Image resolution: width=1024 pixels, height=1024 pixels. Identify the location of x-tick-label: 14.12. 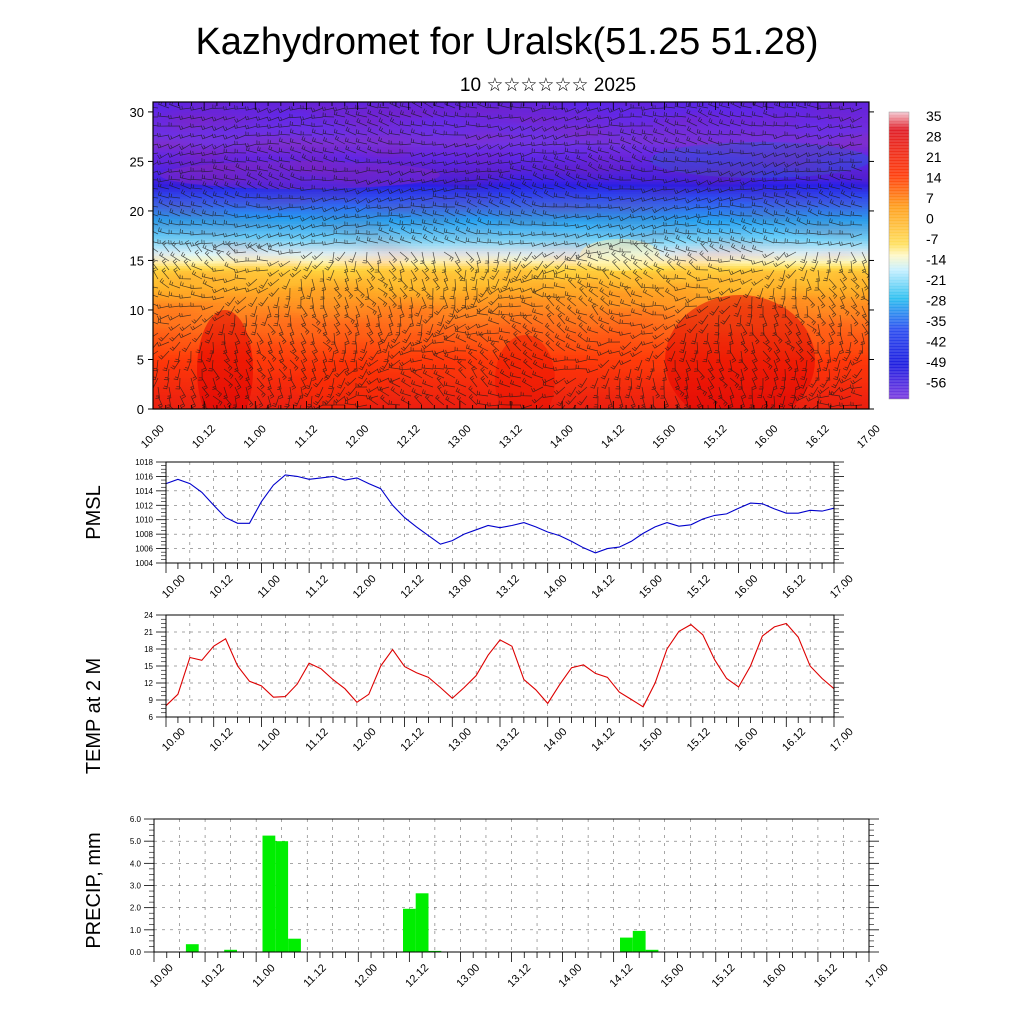
(622, 976).